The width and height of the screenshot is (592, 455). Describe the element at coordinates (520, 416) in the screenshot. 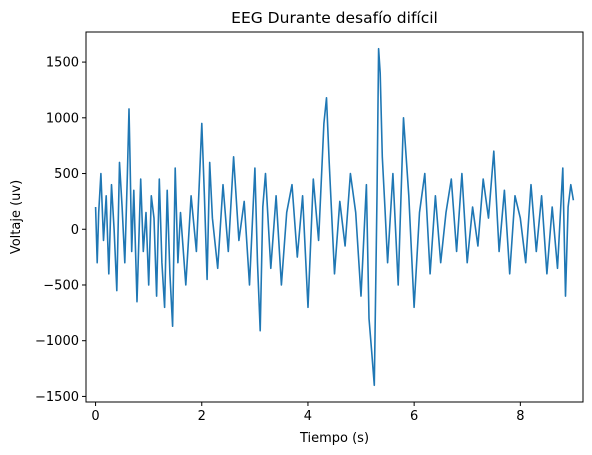

I see `x-tick-label: 8` at that location.